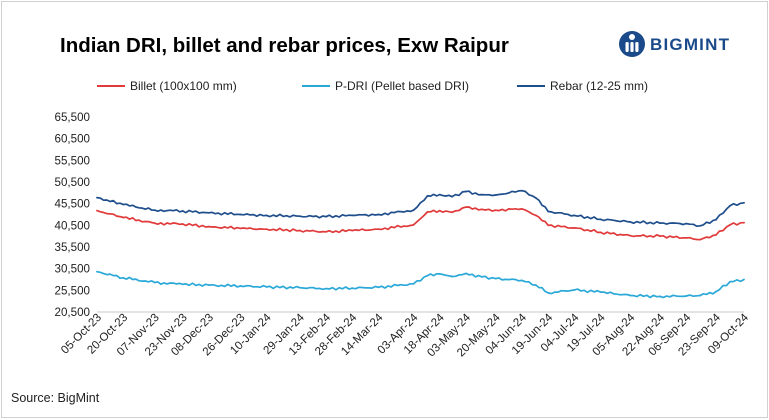 This screenshot has width=769, height=420. I want to click on y-tick-label: 60,500, so click(72, 139).